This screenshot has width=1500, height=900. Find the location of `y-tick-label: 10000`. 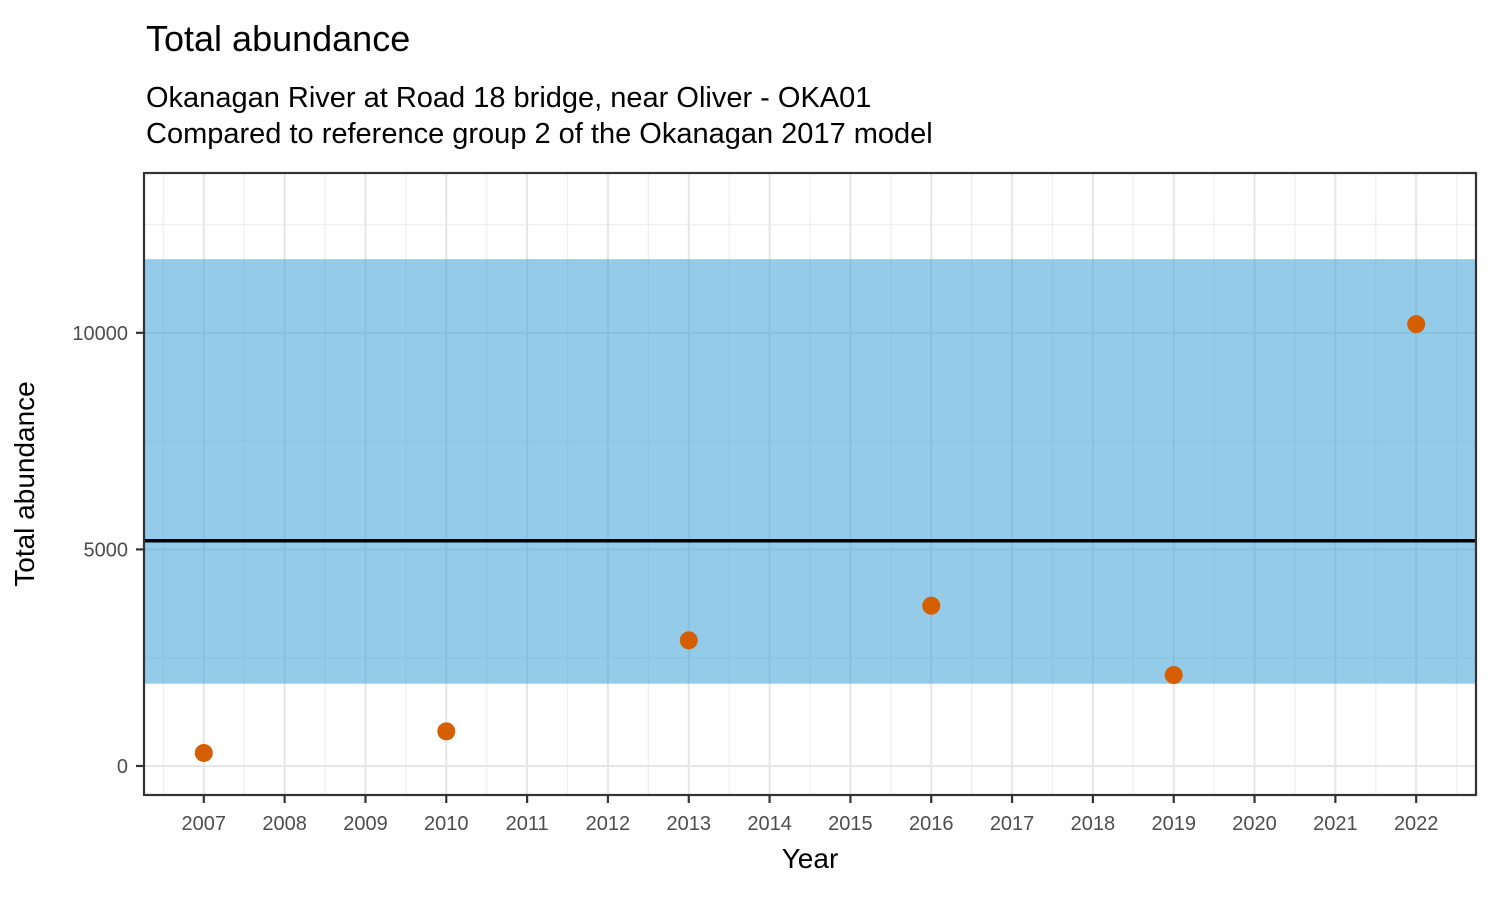

y-tick-label: 10000 is located at coordinates (100, 334).